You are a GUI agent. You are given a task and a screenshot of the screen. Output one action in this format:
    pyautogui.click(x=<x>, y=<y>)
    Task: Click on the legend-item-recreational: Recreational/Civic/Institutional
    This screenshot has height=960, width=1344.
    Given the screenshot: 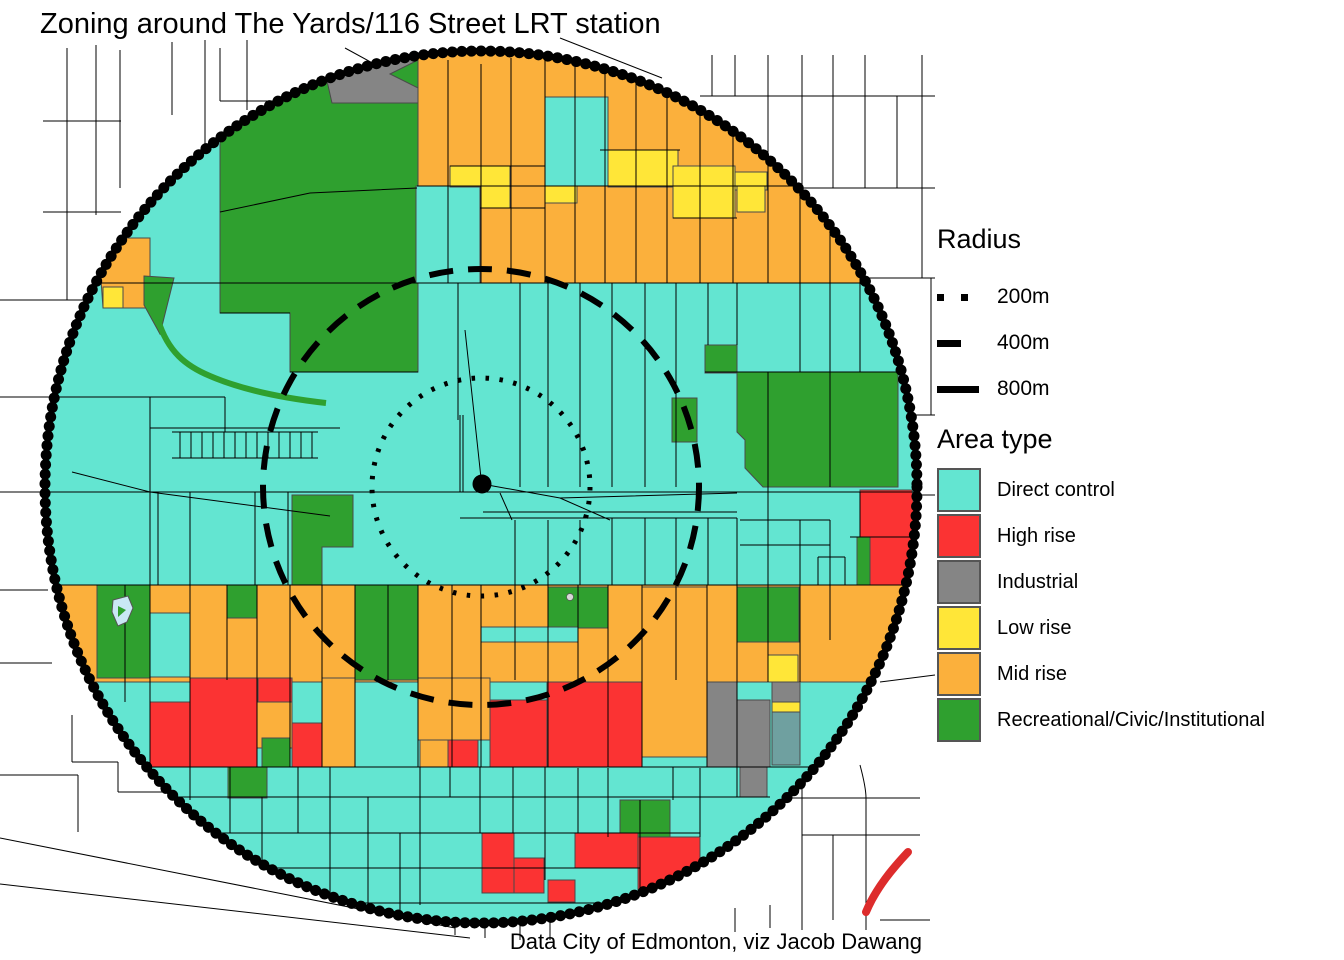 What is the action you would take?
    pyautogui.click(x=1101, y=720)
    